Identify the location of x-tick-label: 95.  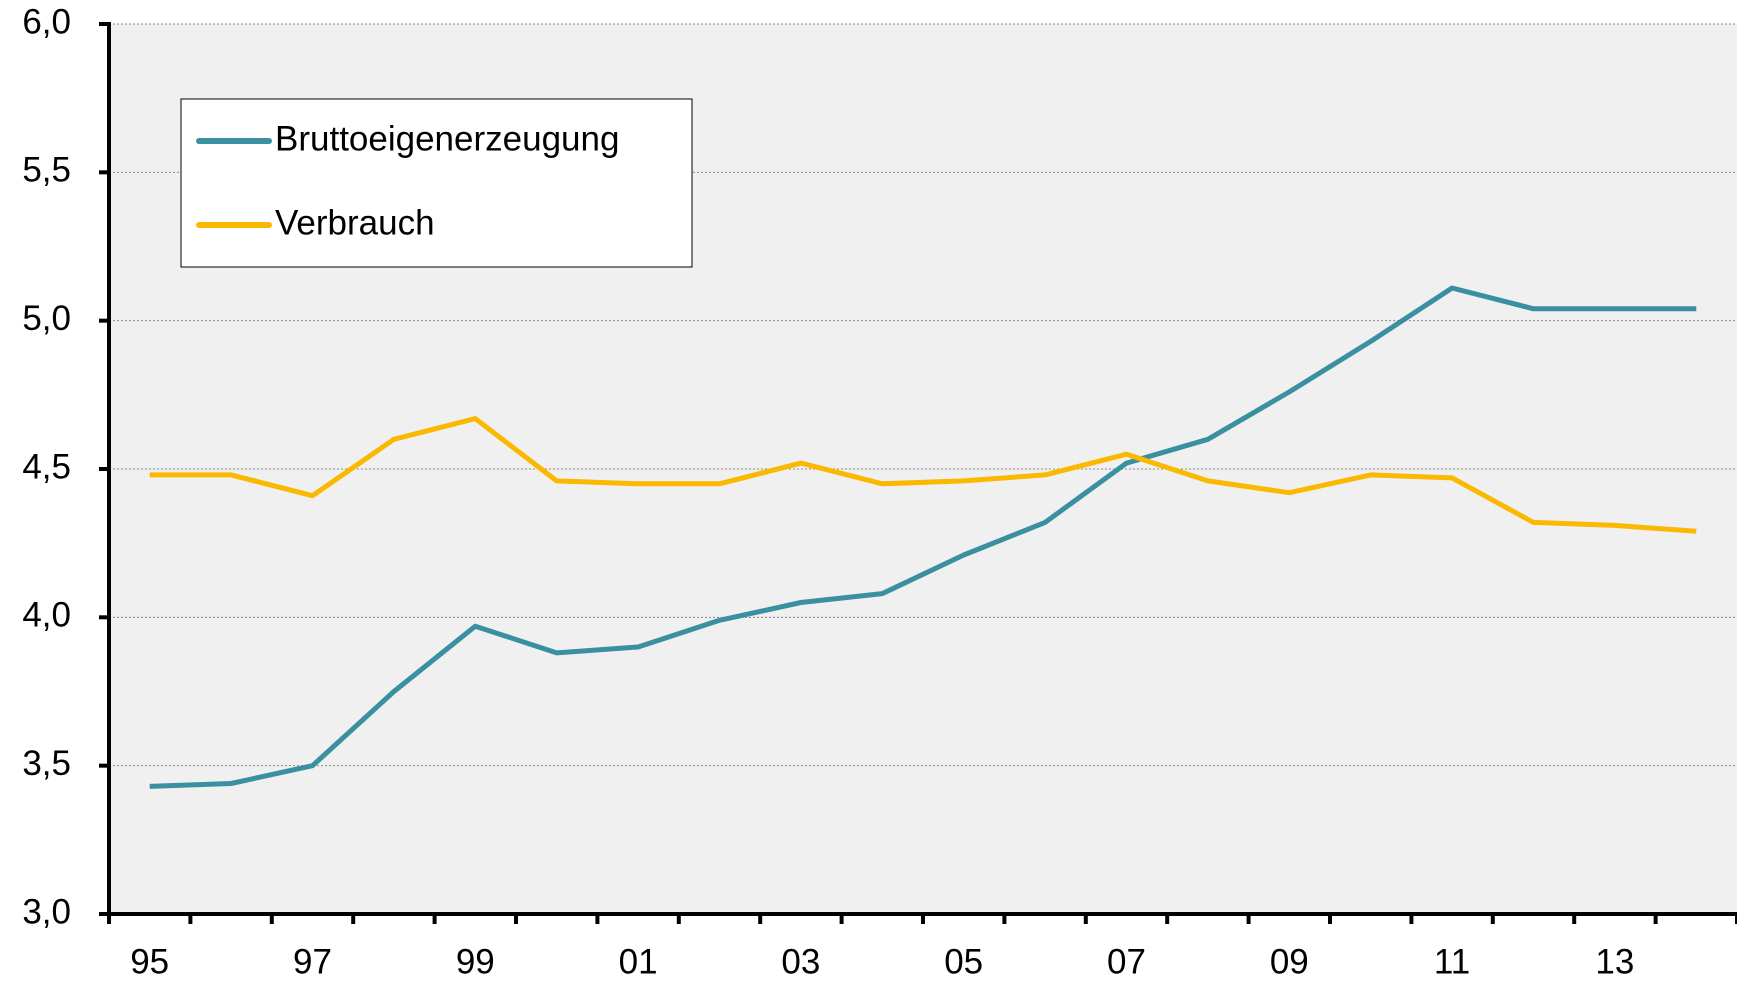
(149, 961).